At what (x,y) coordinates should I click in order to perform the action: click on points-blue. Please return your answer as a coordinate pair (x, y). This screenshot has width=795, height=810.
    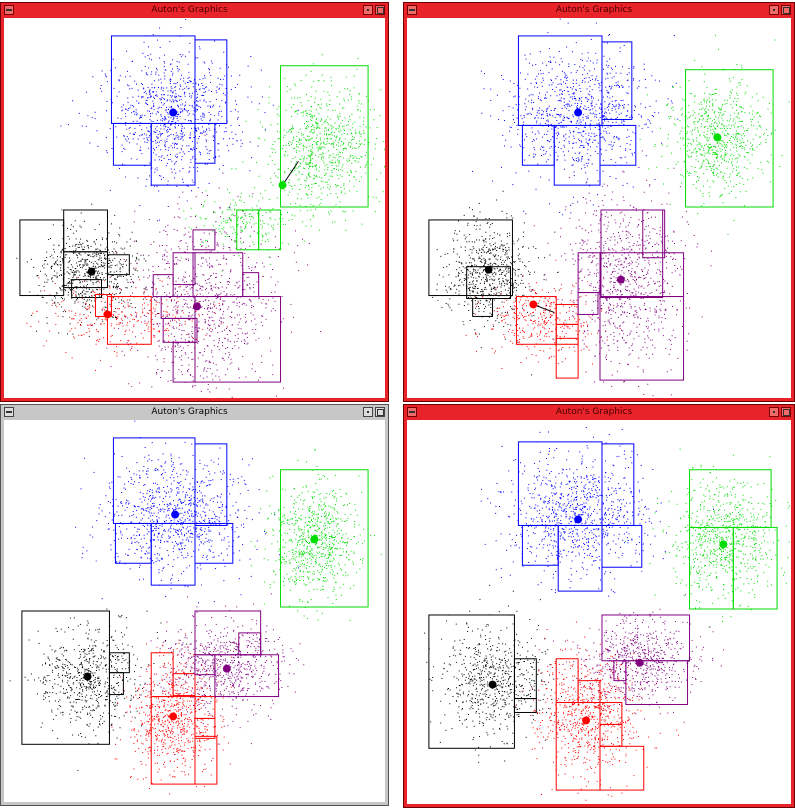
    Looking at the image, I should click on (179, 119).